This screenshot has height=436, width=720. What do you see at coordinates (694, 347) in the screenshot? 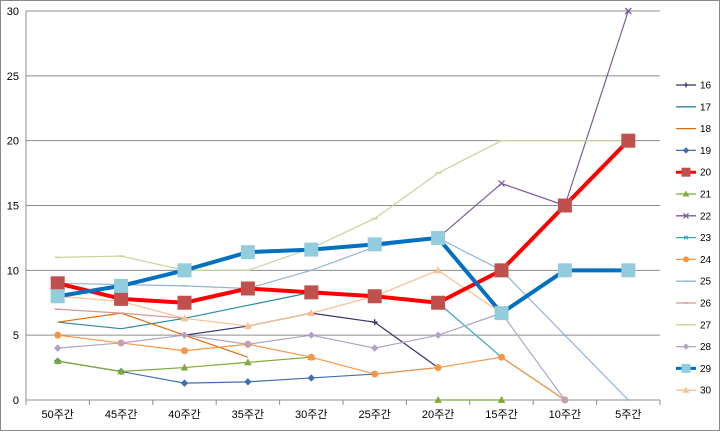
I see `legend-item-28: 28` at bounding box center [694, 347].